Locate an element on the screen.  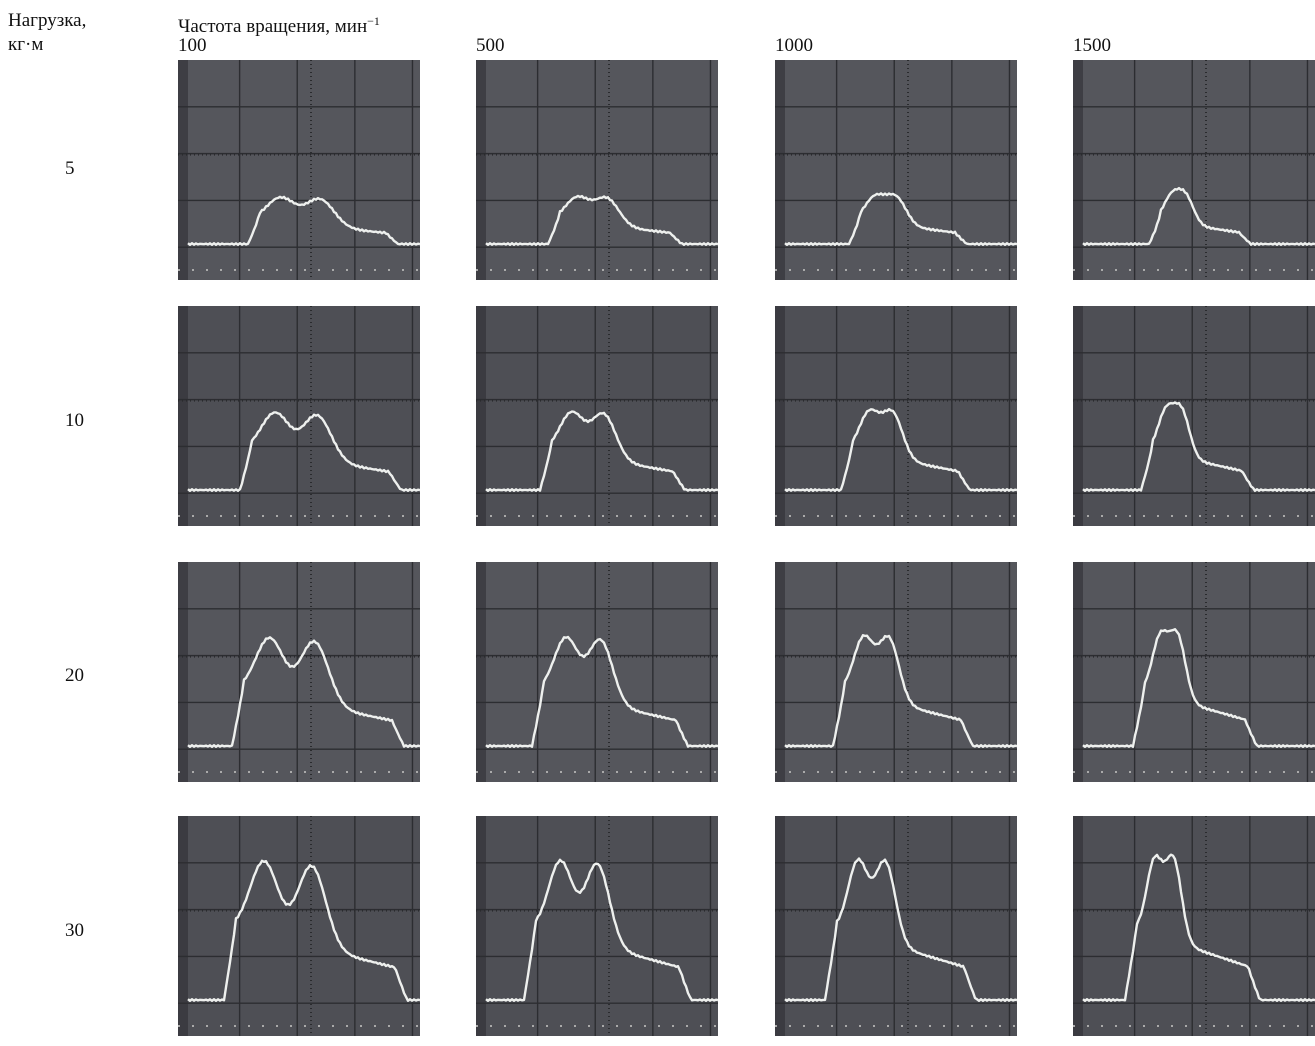
load-unit: кг·м is located at coordinates (26, 44).